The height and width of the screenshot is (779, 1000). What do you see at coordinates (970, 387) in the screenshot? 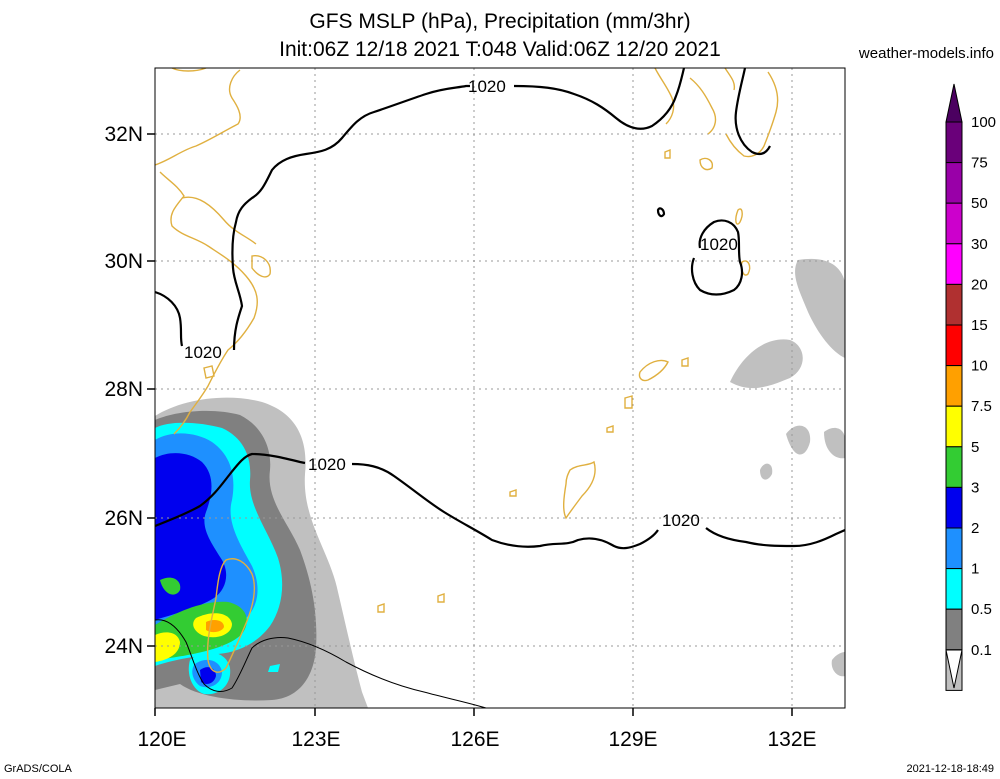
I see `color-legend: 100 75 50 30 20 15 10 7.5 5 3 2 1 0.5 0.1` at bounding box center [970, 387].